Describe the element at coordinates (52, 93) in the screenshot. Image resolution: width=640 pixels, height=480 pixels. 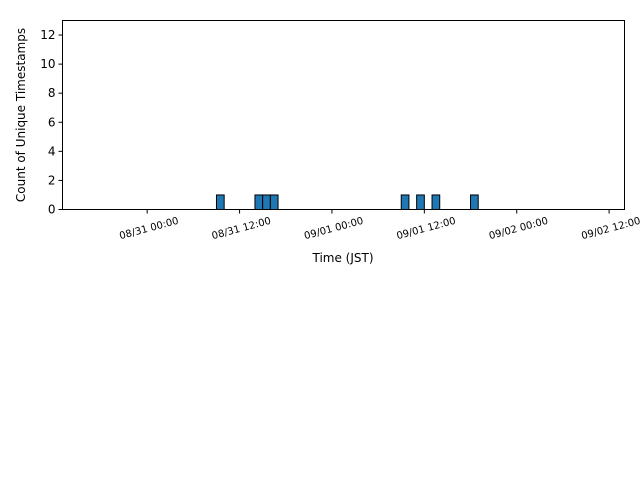
I see `y-tick-label: 8` at that location.